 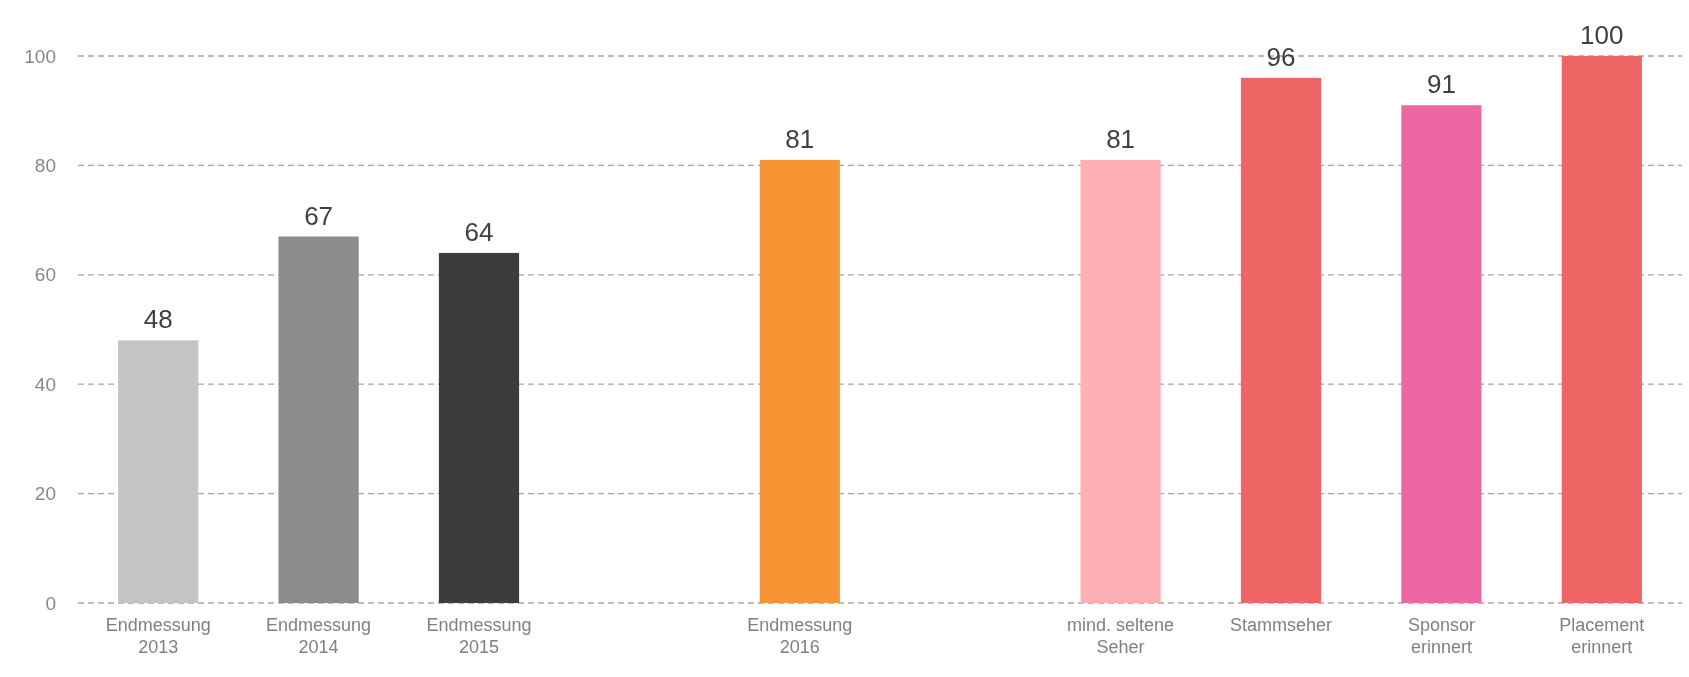 What do you see at coordinates (158, 636) in the screenshot?
I see `x-tick-label: Endmessung 2013` at bounding box center [158, 636].